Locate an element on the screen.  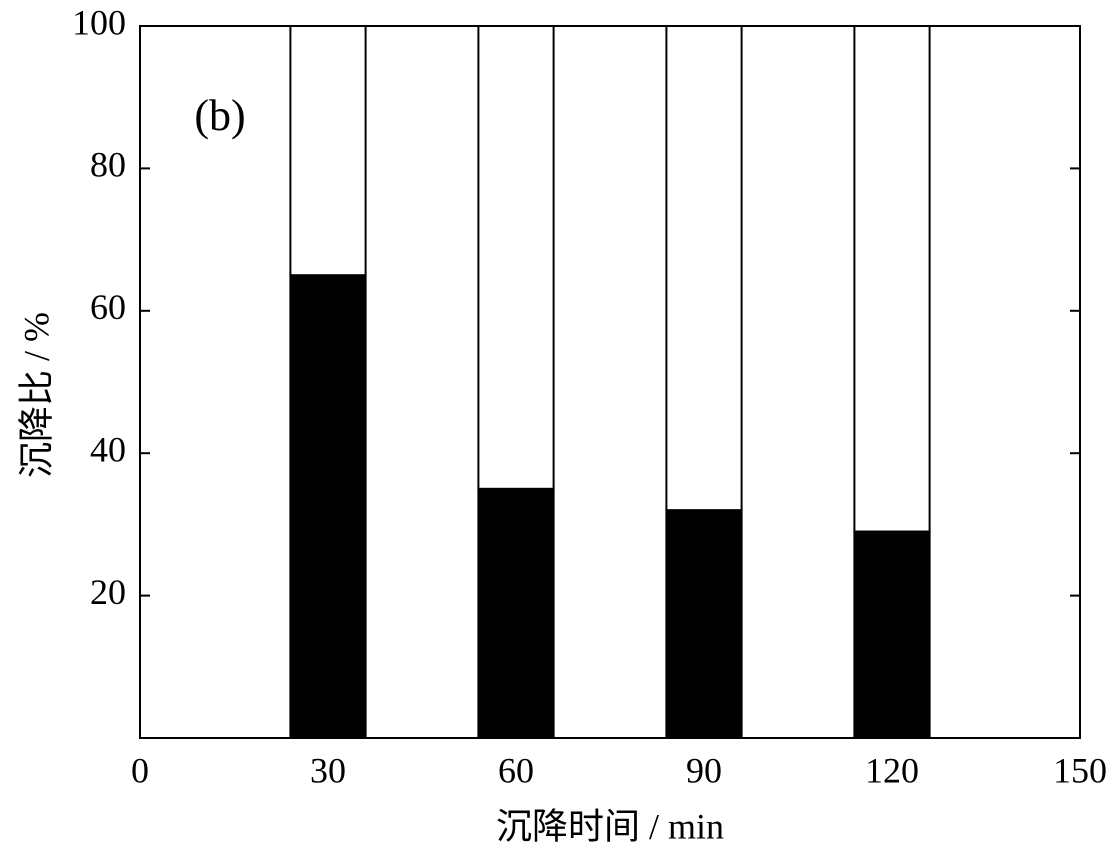
x-tick-label: 60 is located at coordinates (516, 770).